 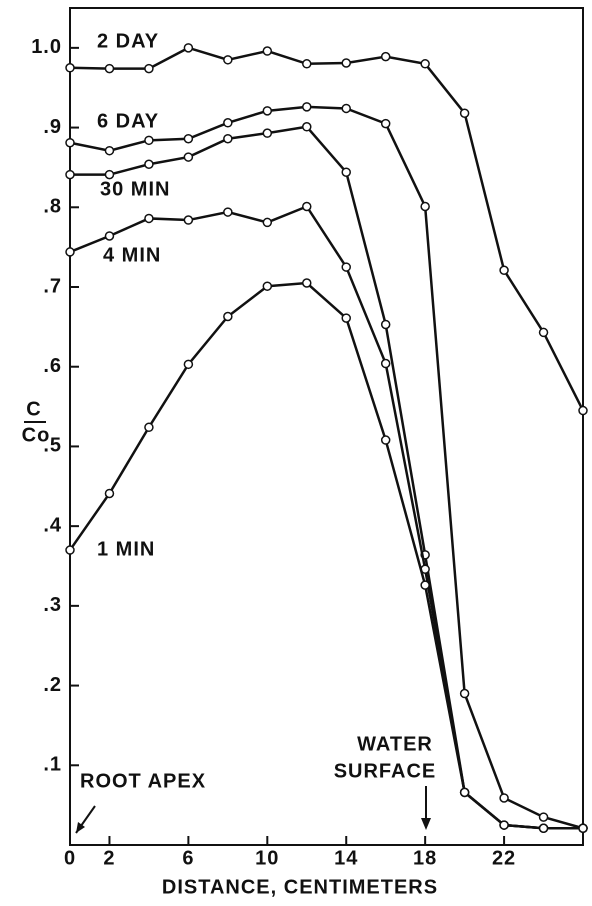 What do you see at coordinates (267, 858) in the screenshot?
I see `x-tick-label: 10` at bounding box center [267, 858].